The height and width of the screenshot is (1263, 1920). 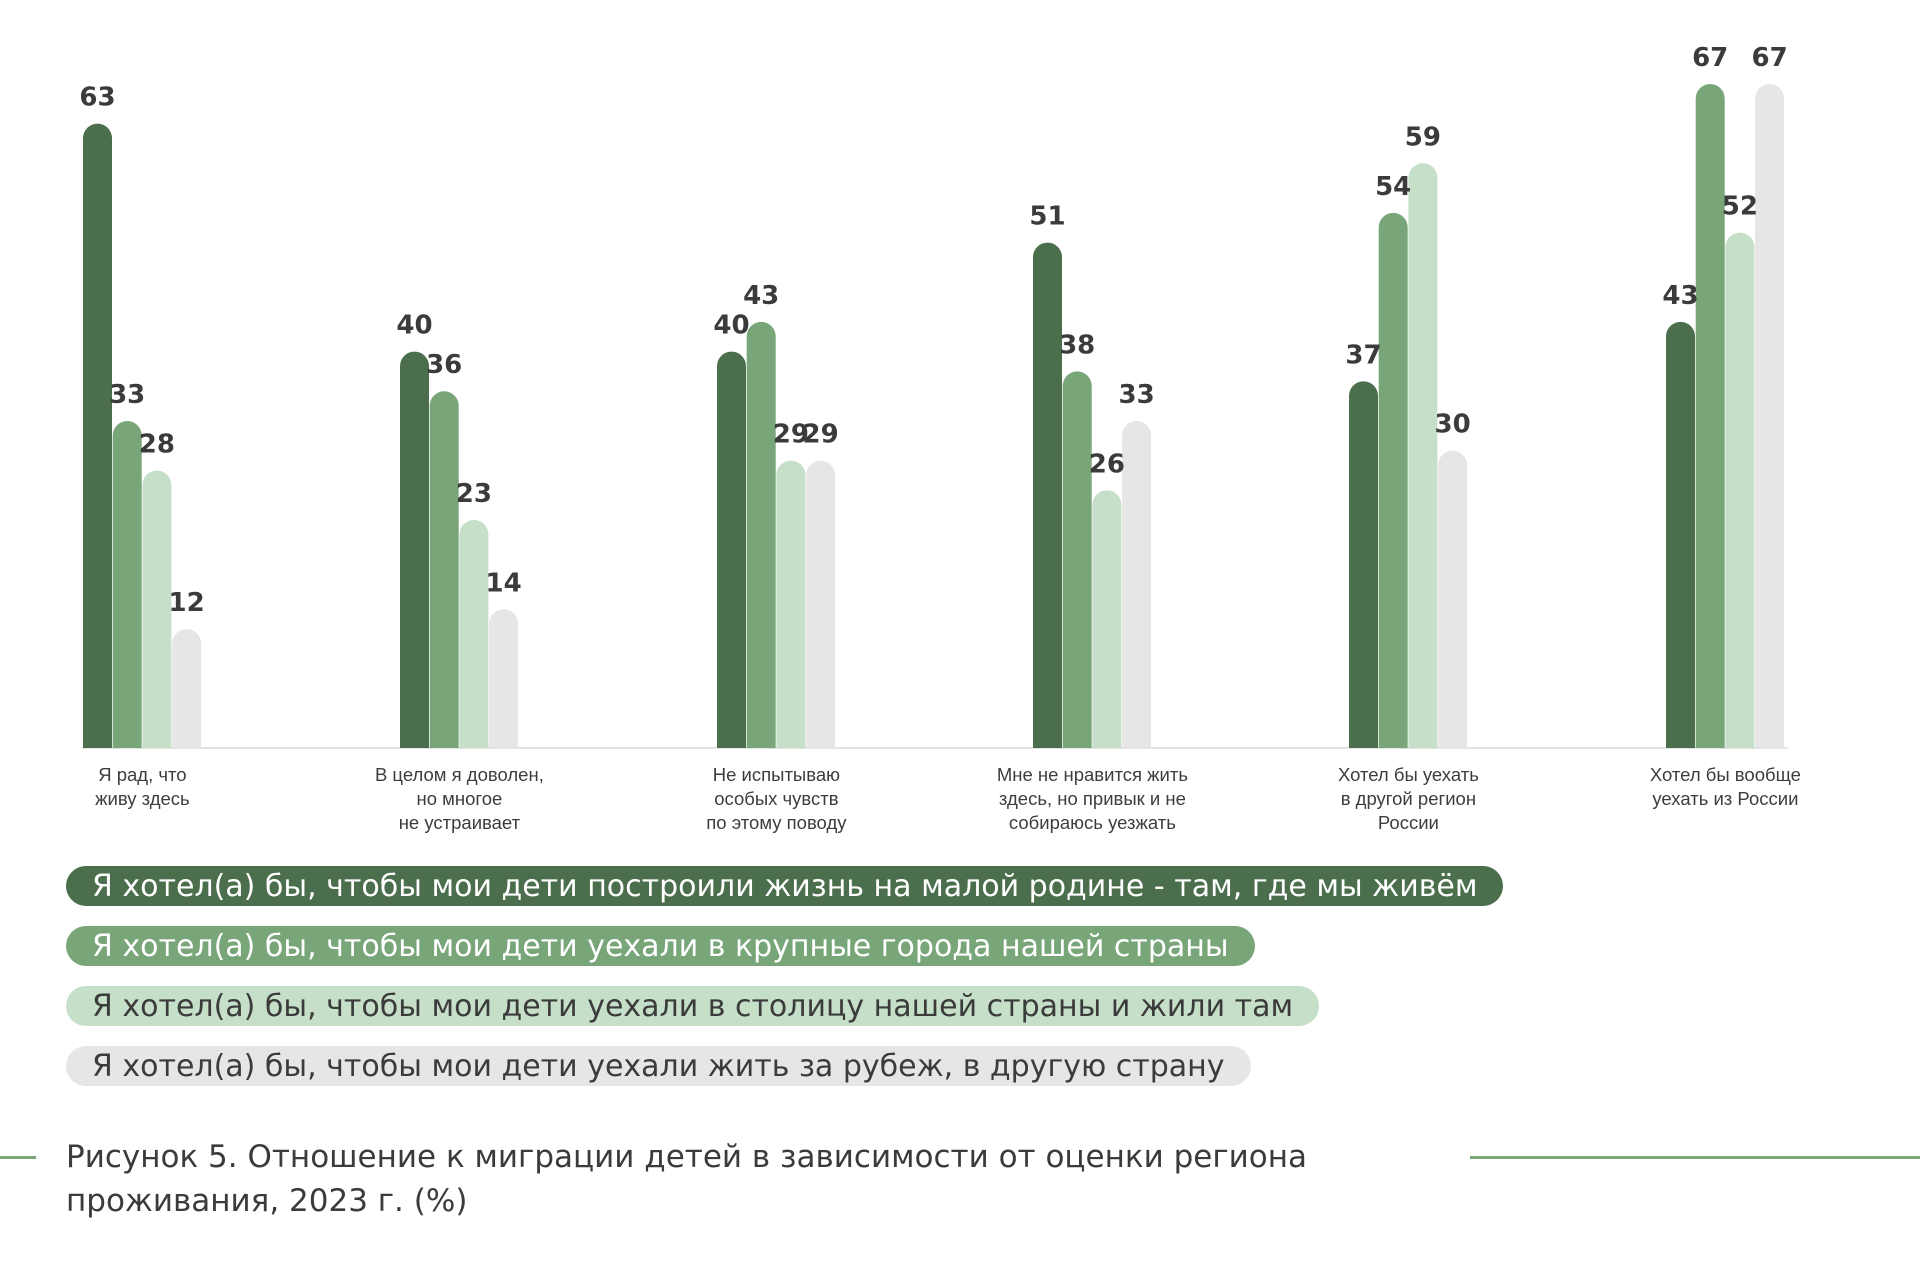 I want to click on value-label-5-1: 67, so click(x=1710, y=58).